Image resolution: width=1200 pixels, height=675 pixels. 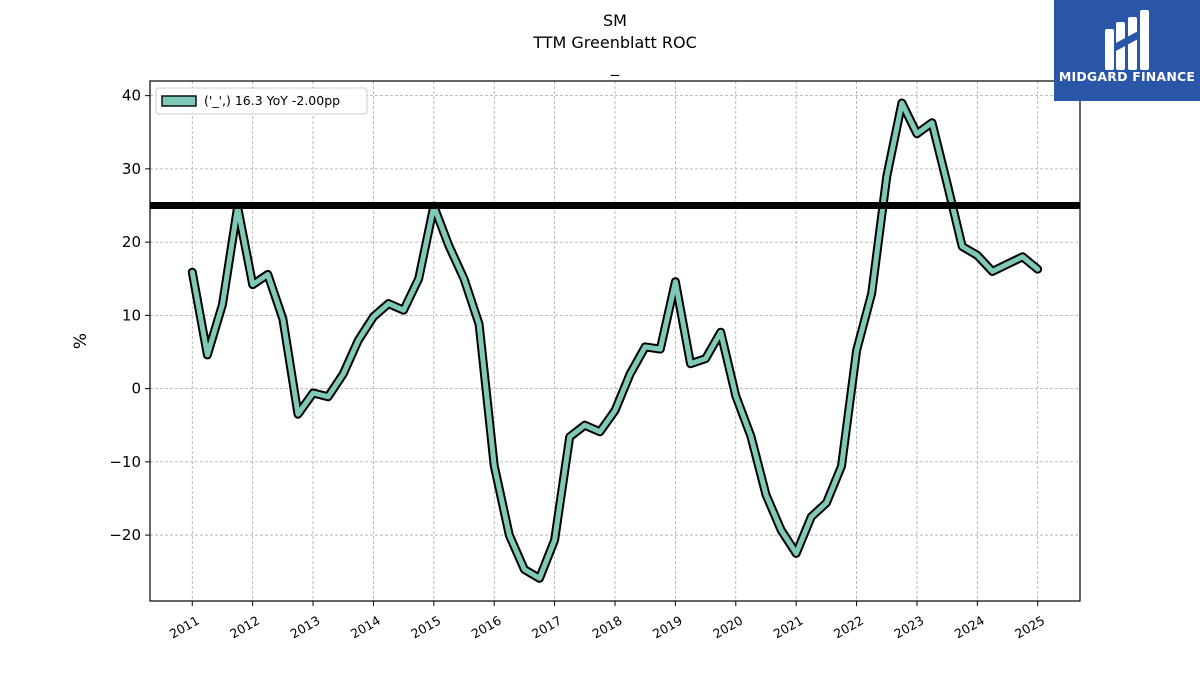 I want to click on x-tick-label: 2019, so click(x=667, y=627).